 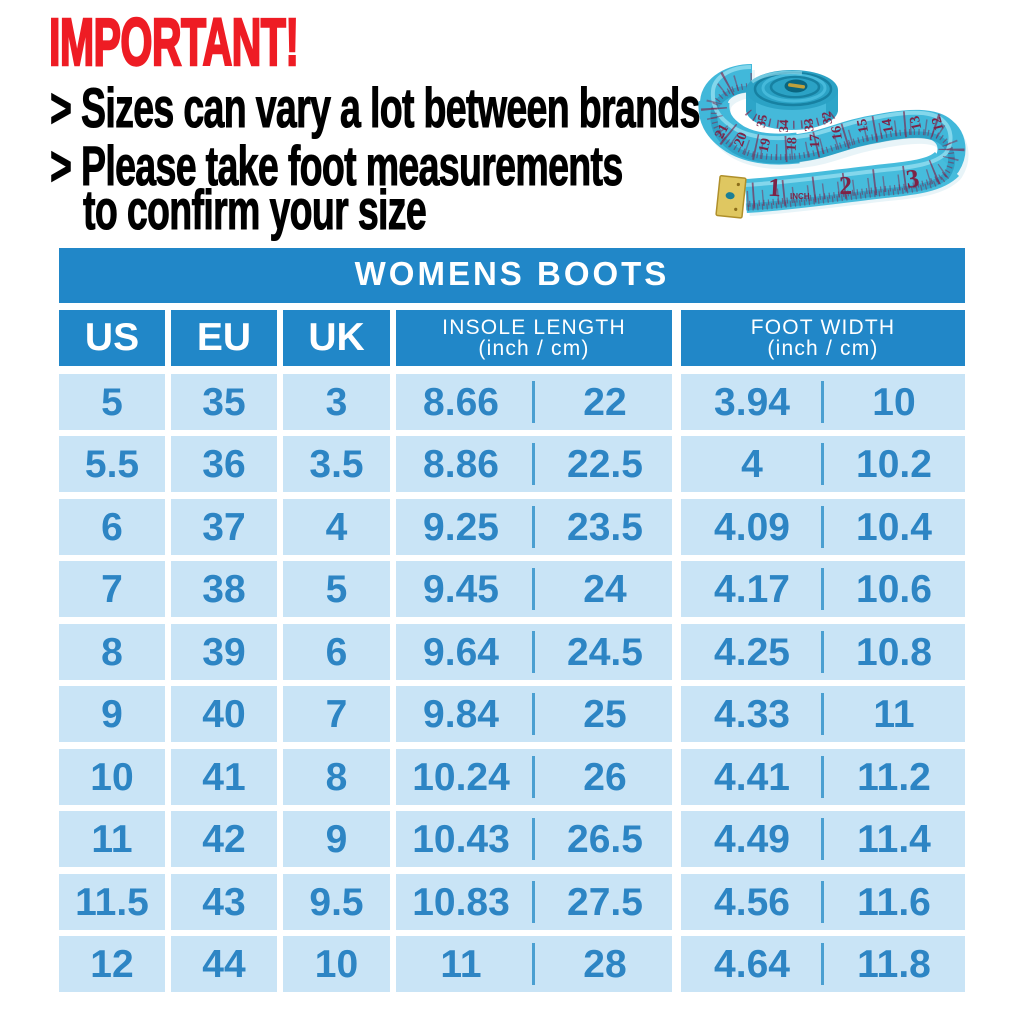 What do you see at coordinates (912, 178) in the screenshot?
I see `svg-text: 3` at bounding box center [912, 178].